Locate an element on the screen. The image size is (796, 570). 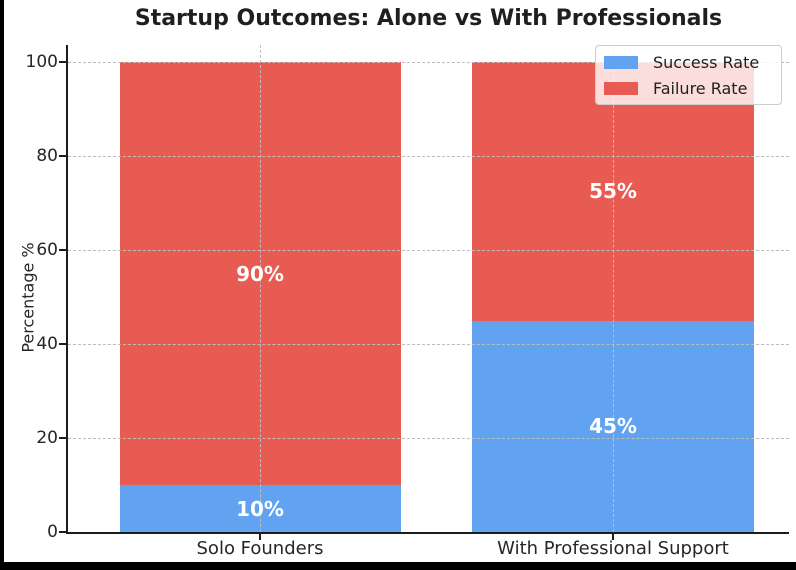
bar-value-label-success-rate-1: 10% is located at coordinates (260, 508).